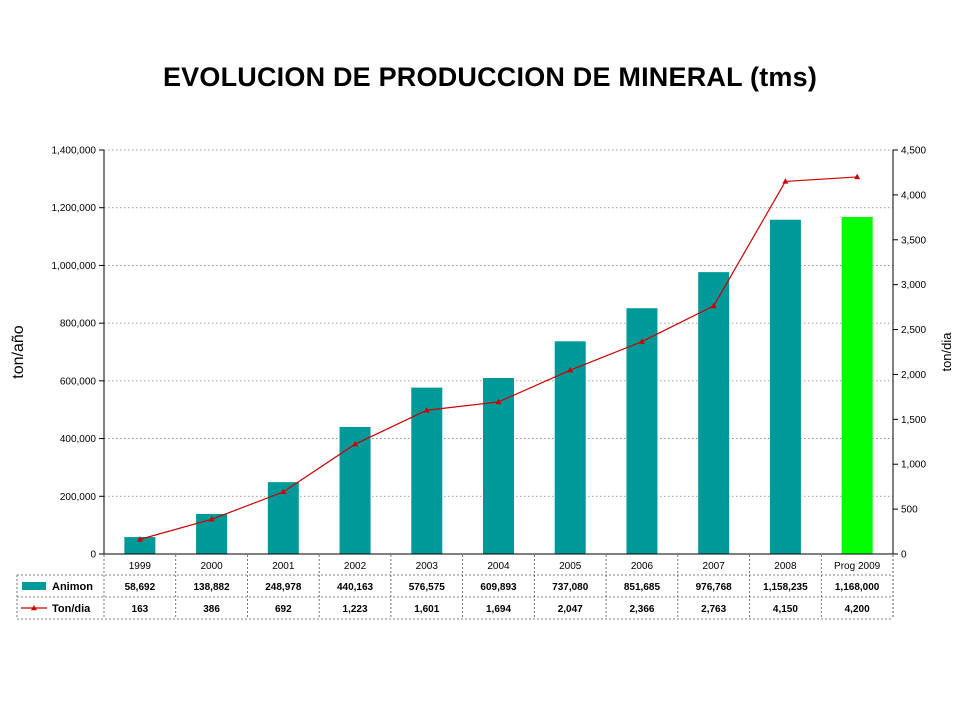  I want to click on data-label-ton-dia: 2,047, so click(570, 609).